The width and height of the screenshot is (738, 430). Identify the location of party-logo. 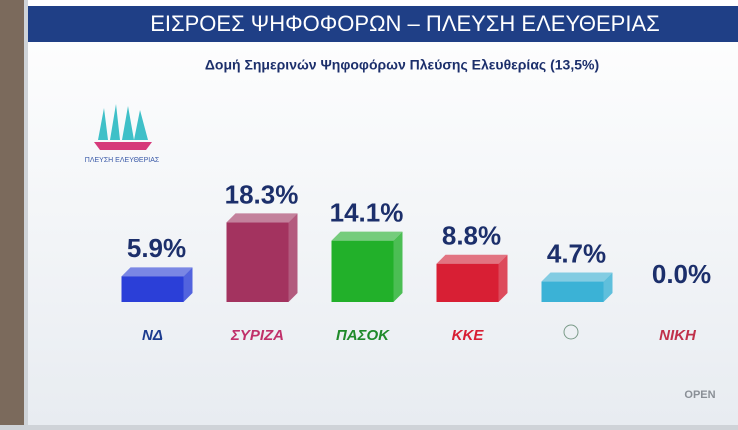
(123, 127).